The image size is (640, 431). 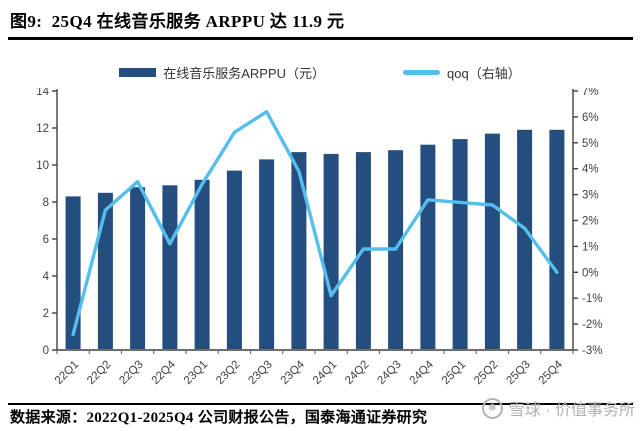 I want to click on bar-25Q4, so click(x=557, y=239).